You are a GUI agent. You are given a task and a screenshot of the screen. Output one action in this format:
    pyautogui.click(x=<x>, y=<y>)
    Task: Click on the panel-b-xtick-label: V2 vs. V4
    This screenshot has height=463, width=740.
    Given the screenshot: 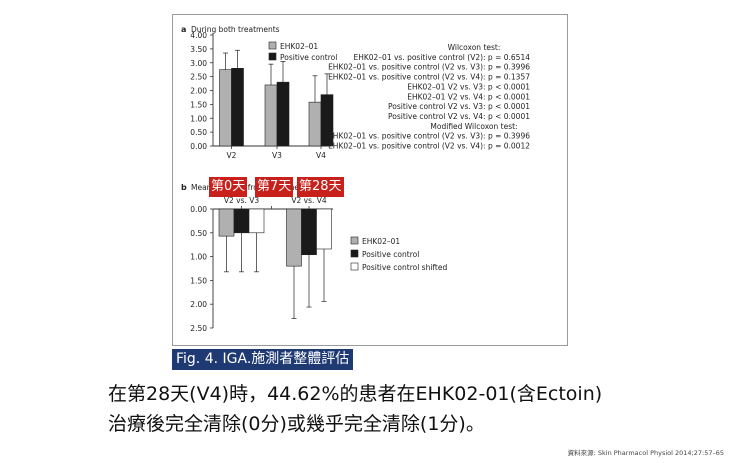 What is the action you would take?
    pyautogui.click(x=309, y=200)
    